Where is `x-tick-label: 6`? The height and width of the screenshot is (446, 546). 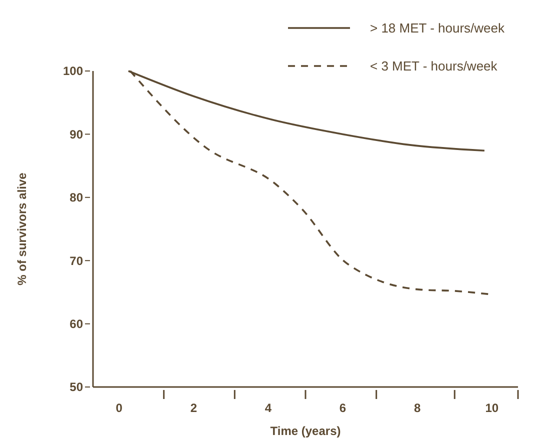 x-tick-label: 6 is located at coordinates (342, 408).